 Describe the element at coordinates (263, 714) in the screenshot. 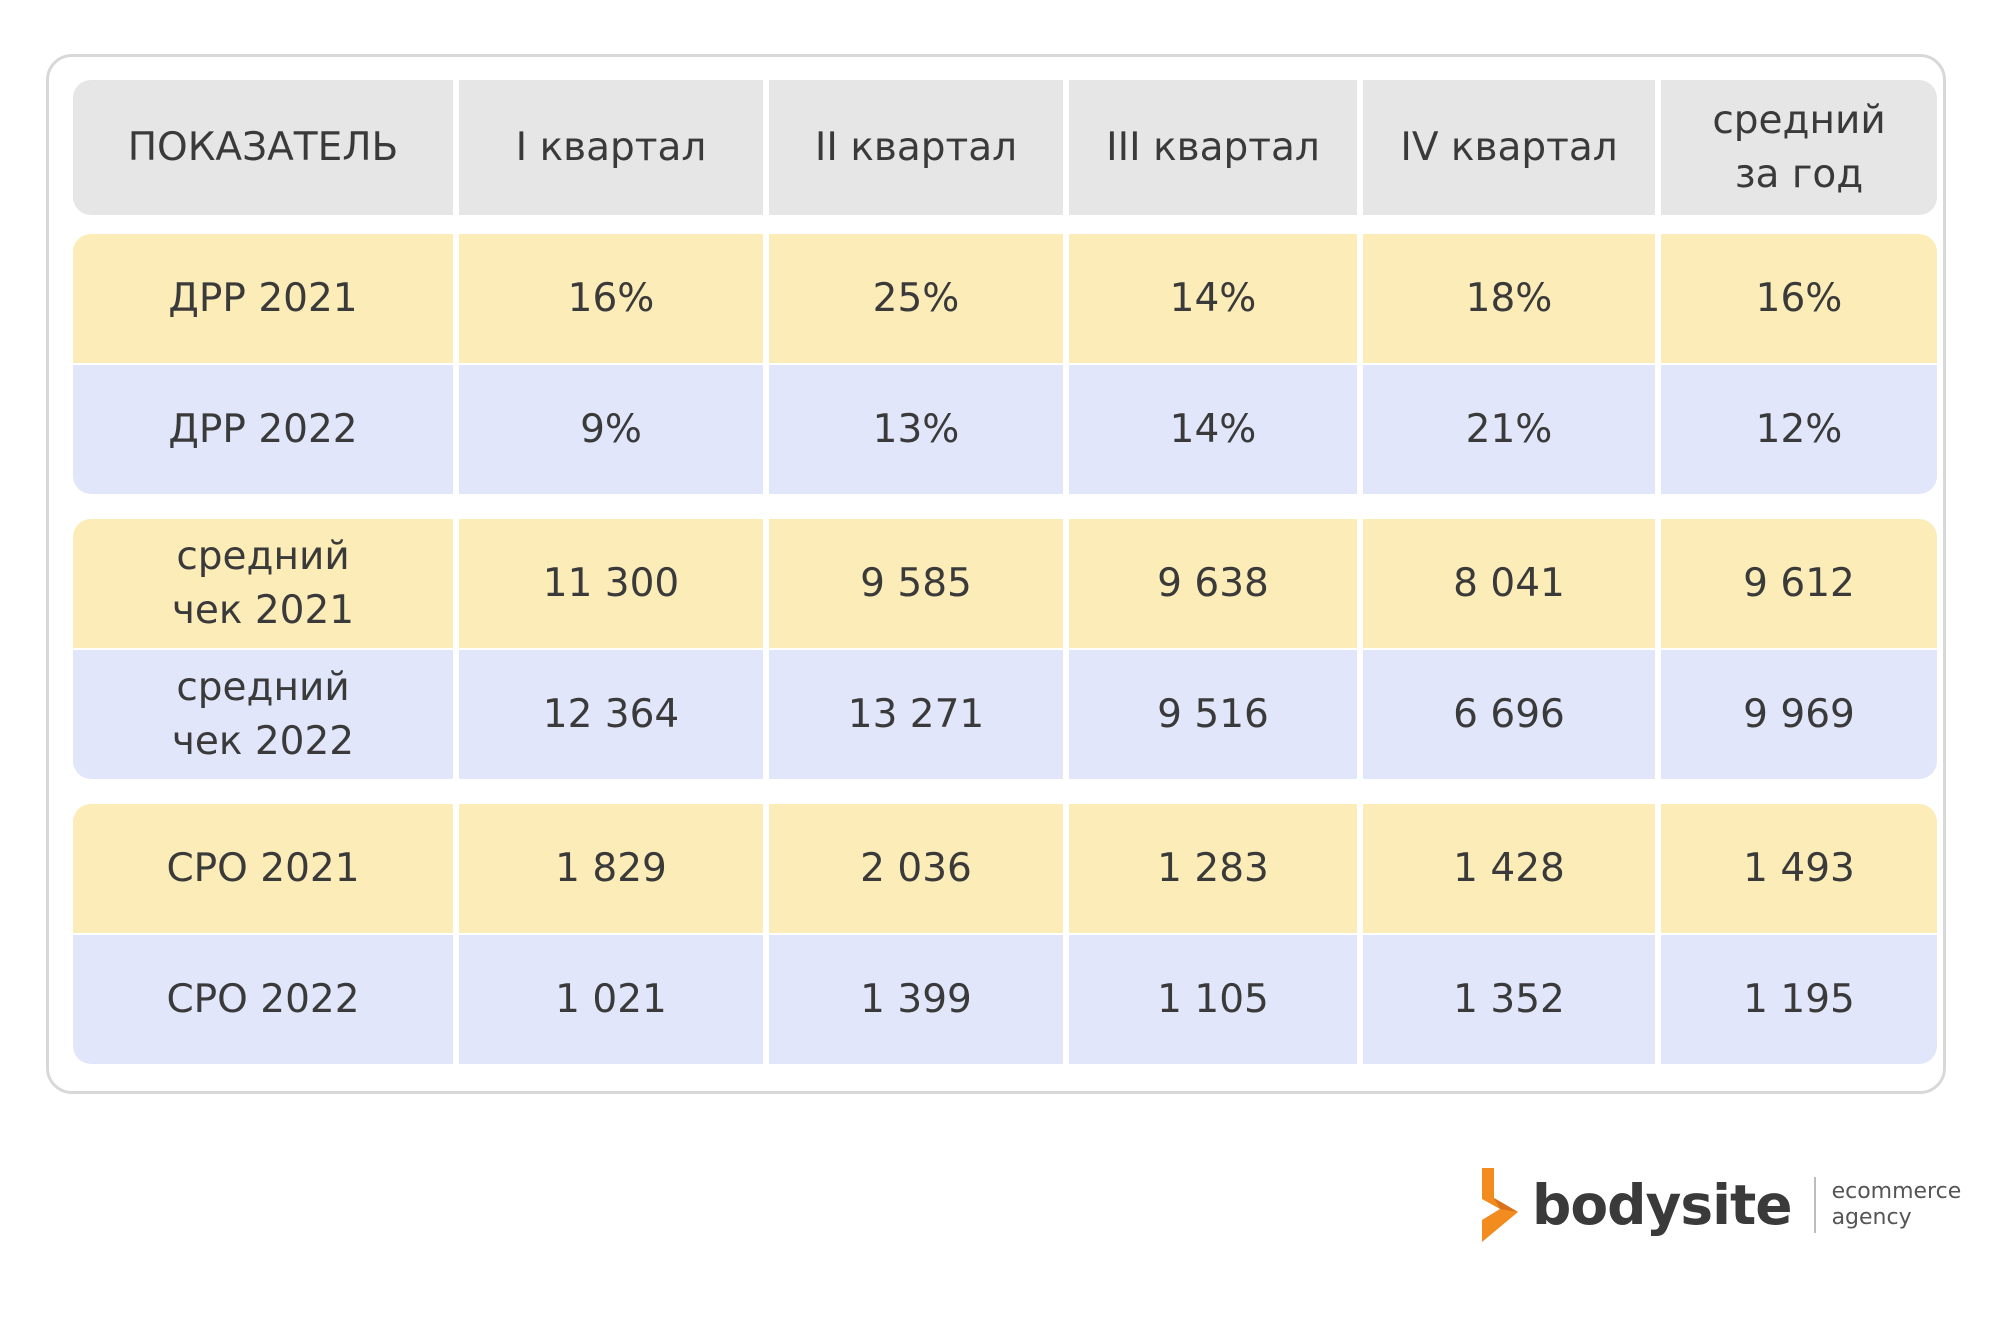

I see `row-label: средний чек 2022` at that location.